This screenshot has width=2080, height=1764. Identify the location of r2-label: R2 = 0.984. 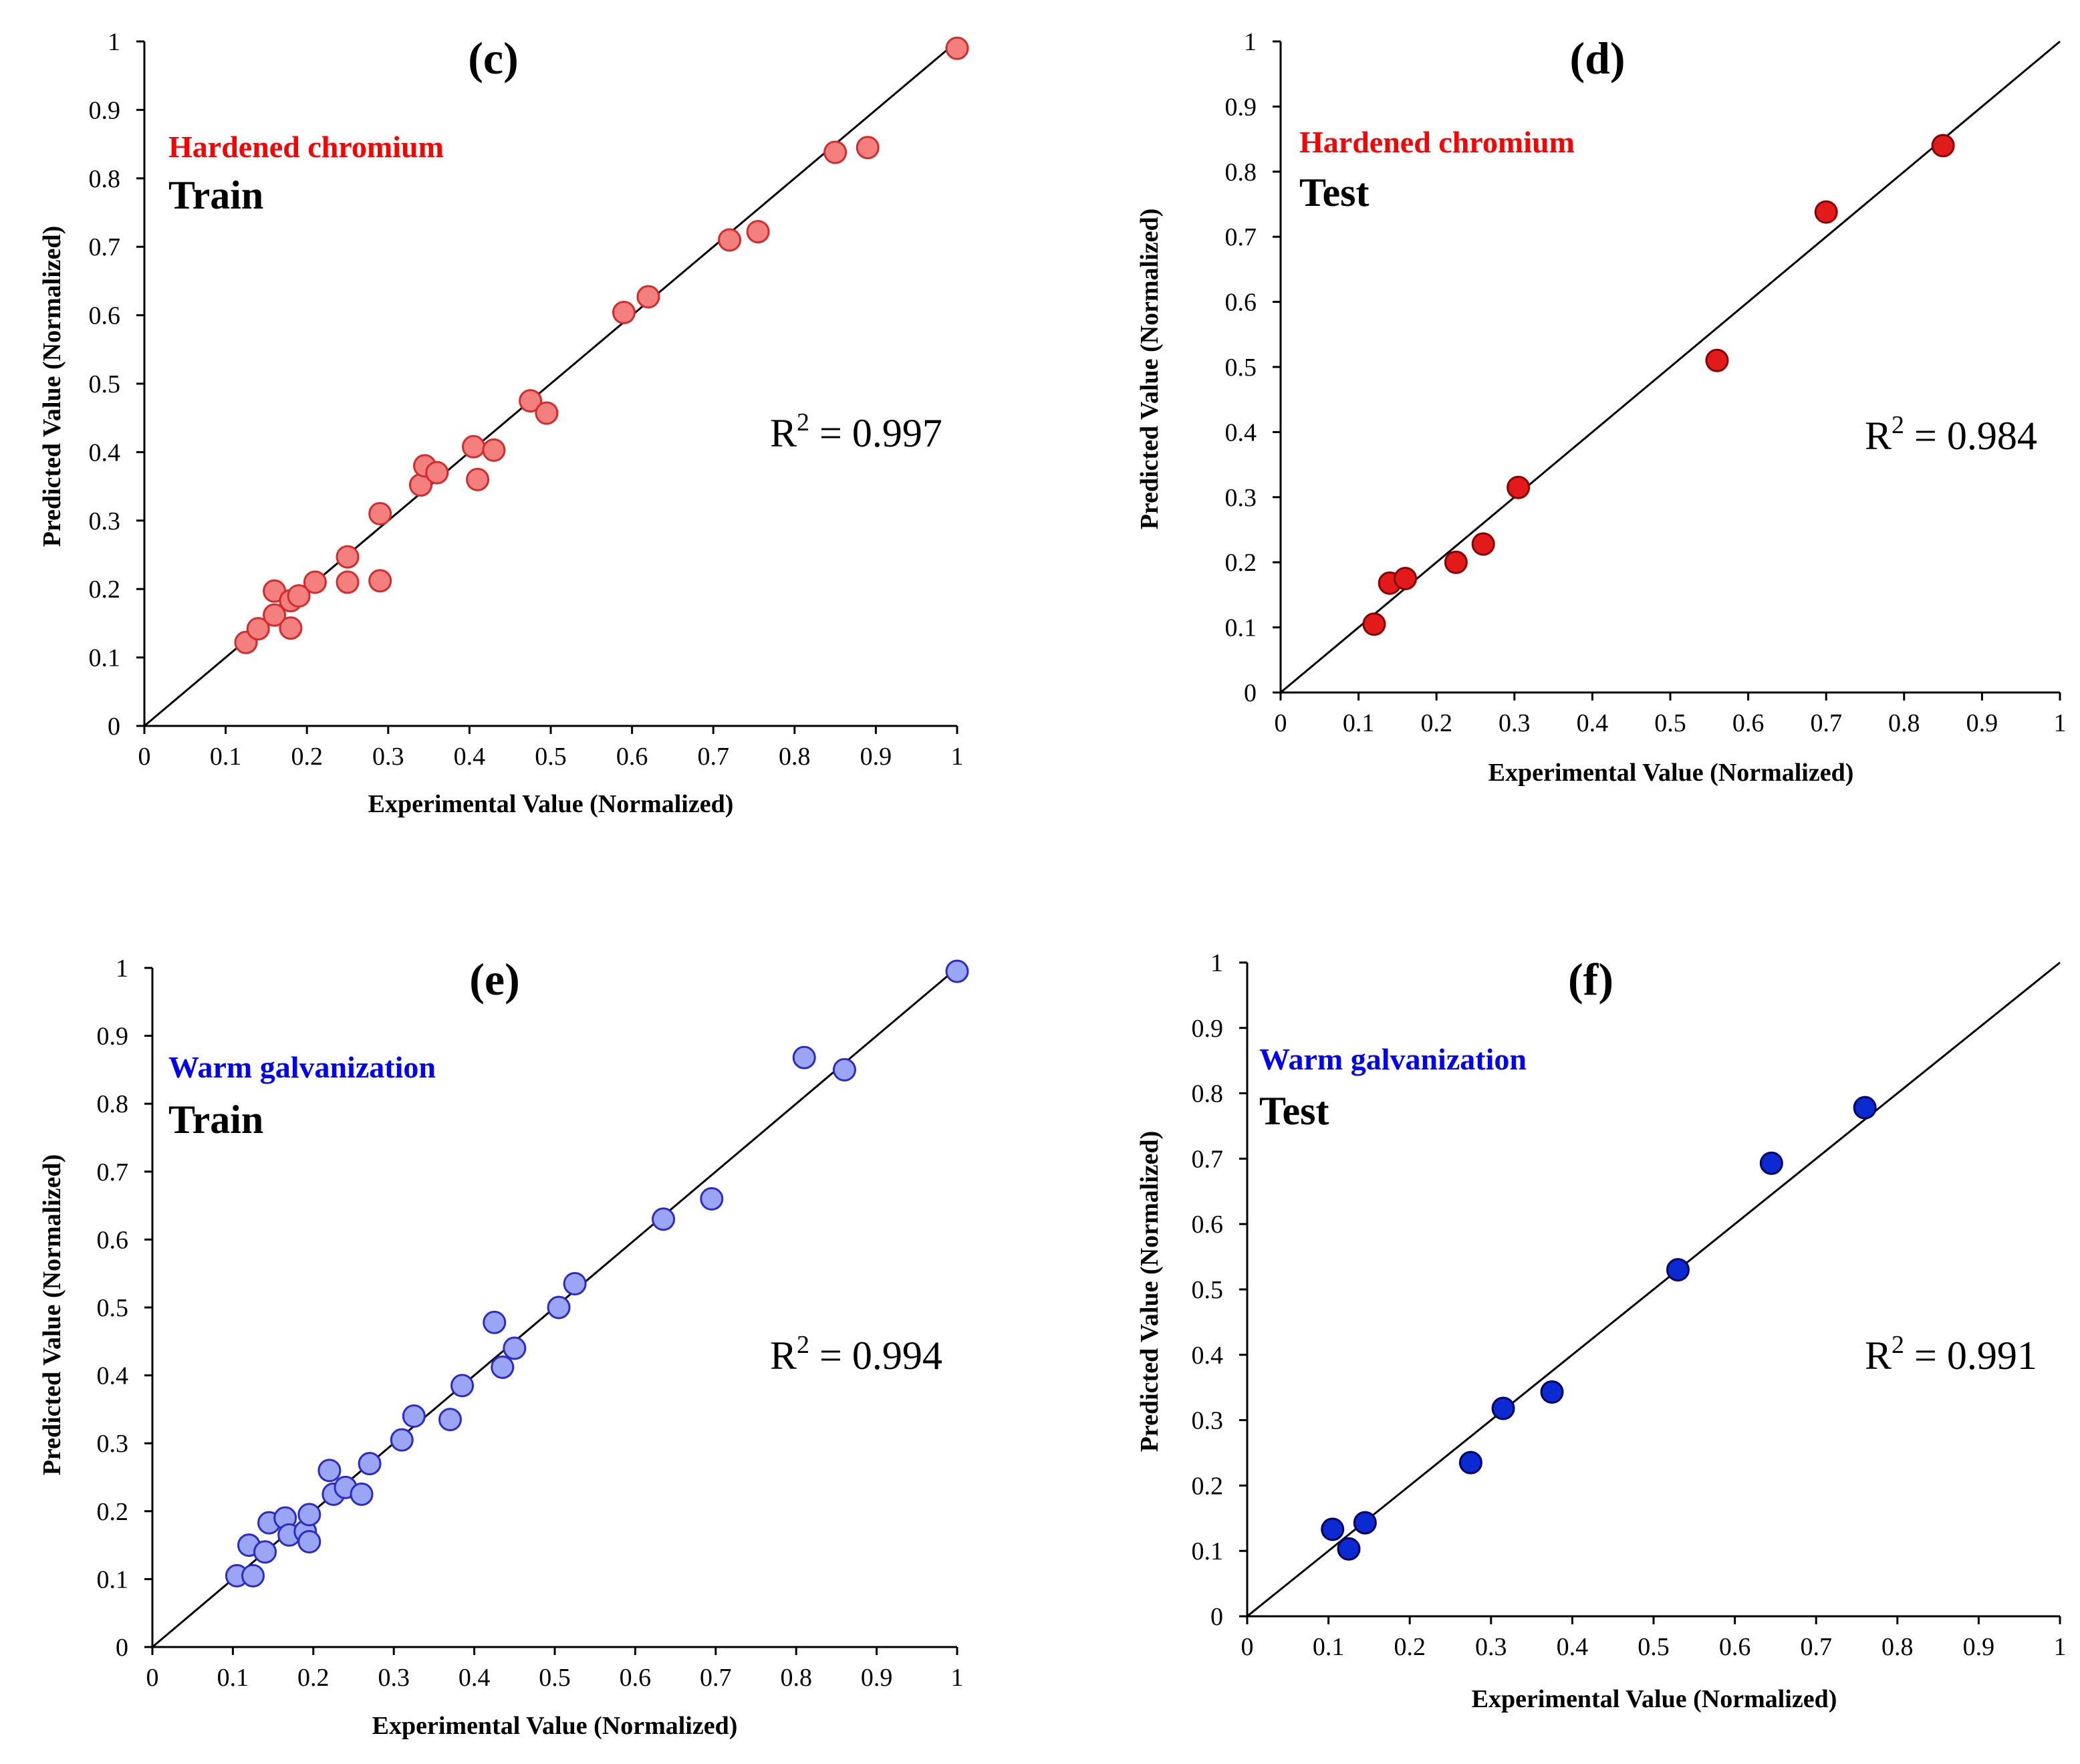
(1951, 434).